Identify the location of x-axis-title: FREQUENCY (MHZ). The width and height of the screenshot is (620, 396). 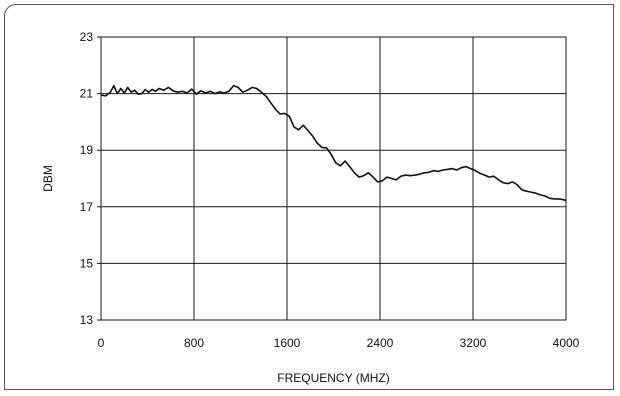
(333, 378).